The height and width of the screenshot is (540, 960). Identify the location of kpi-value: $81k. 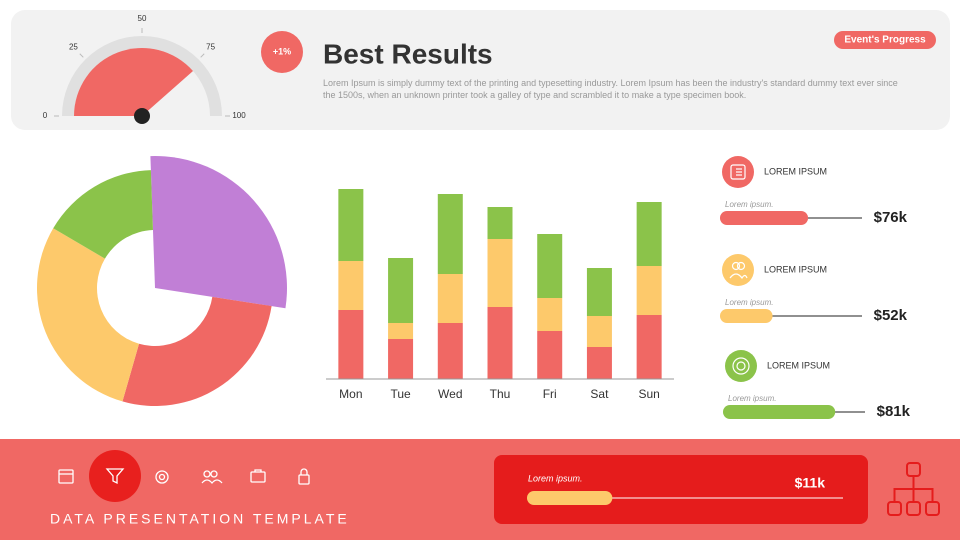
(894, 411).